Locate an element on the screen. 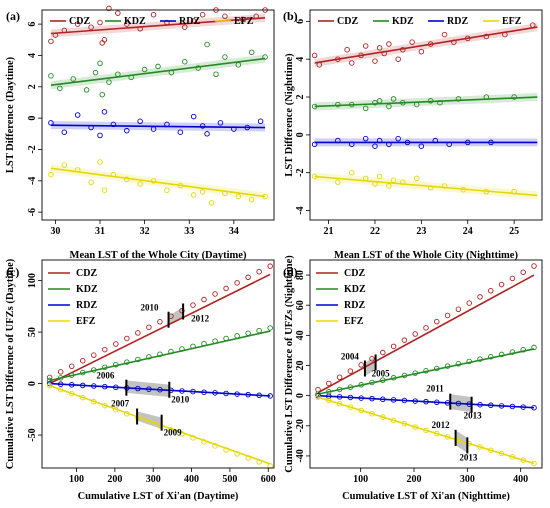 This screenshot has height=508, width=550. x-tick-label: 25 is located at coordinates (514, 231).